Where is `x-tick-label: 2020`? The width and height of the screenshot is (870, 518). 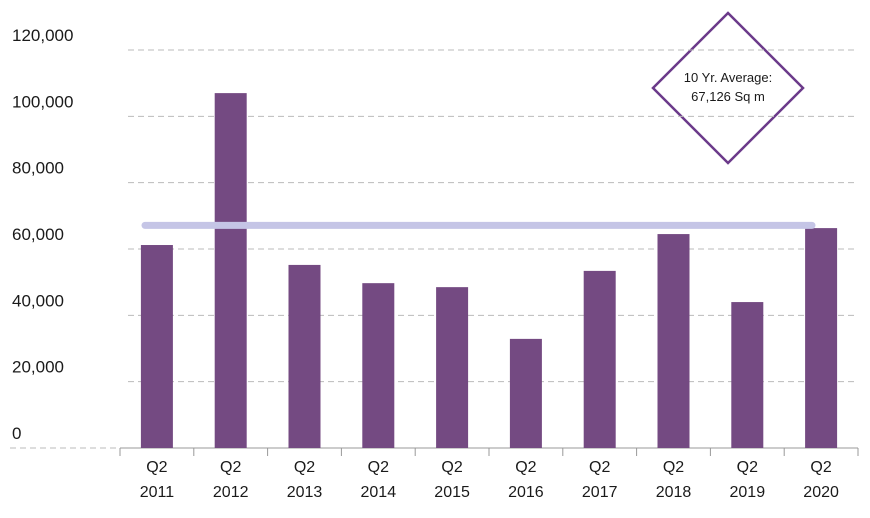 x-tick-label: 2020 is located at coordinates (821, 492).